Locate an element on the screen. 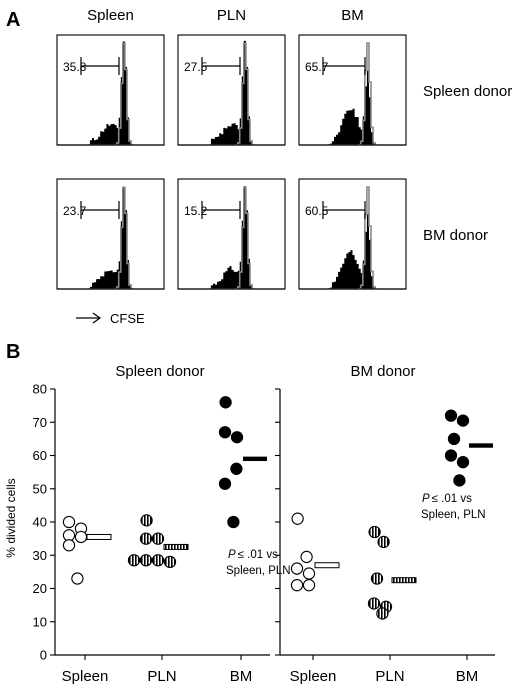  panel-title: BM donor is located at coordinates (382, 371).